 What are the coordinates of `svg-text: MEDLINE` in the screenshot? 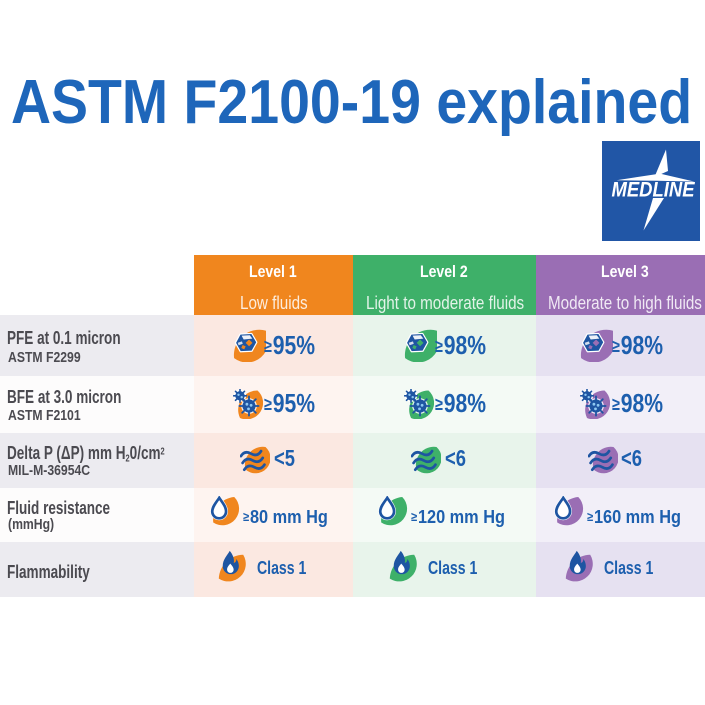 It's located at (654, 189).